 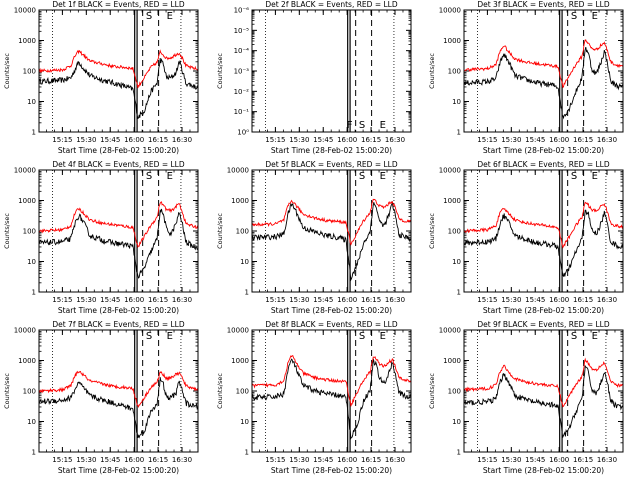 What do you see at coordinates (242, 92) in the screenshot?
I see `y-tick-label: 10⁻²` at bounding box center [242, 92].